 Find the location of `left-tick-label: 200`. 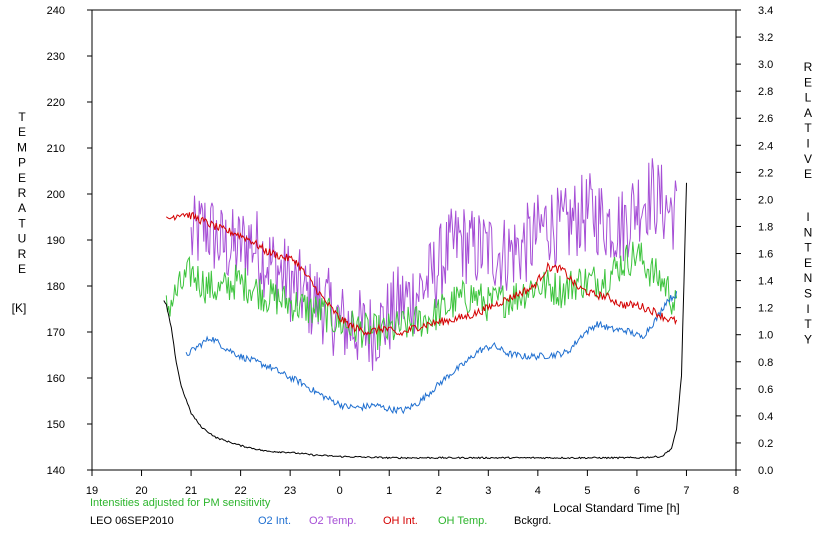

left-tick-label: 200 is located at coordinates (56, 195).